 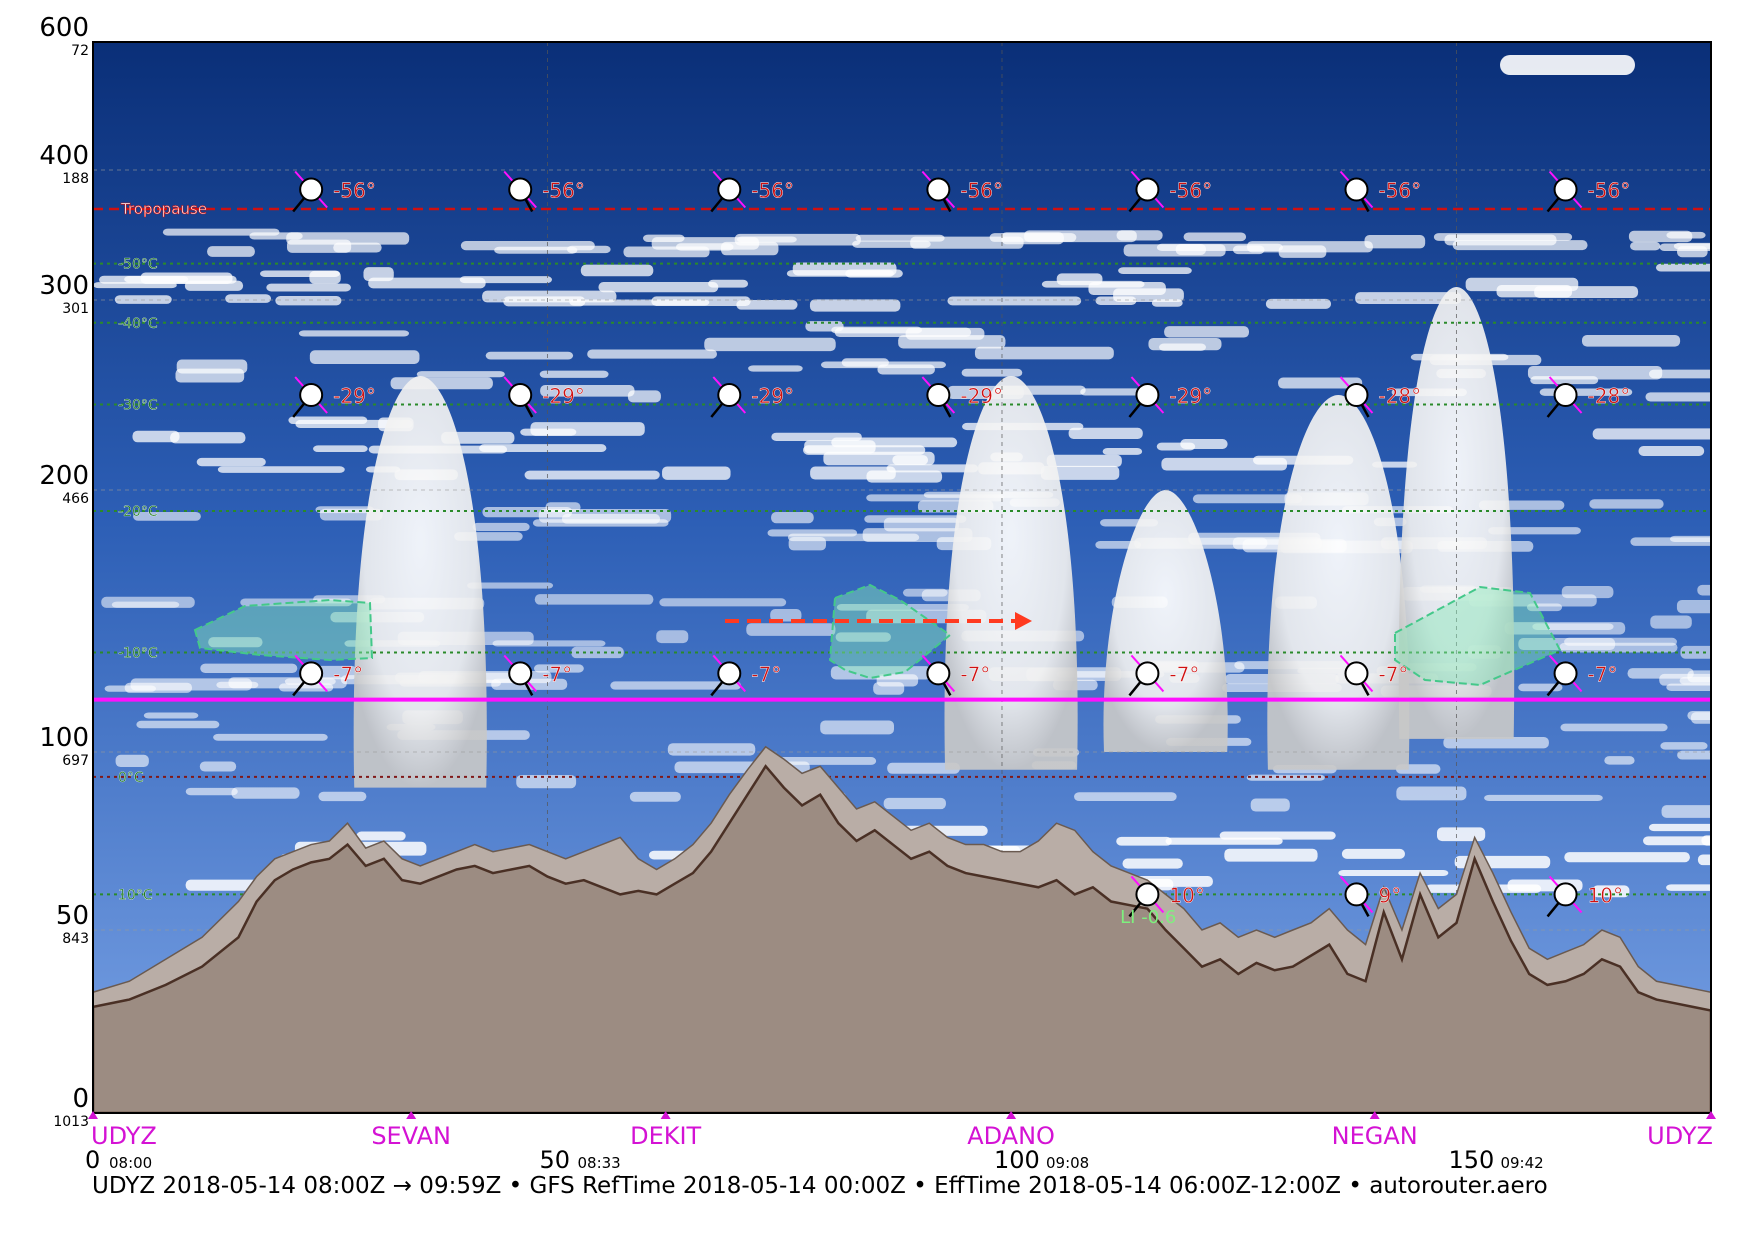 I want to click on x-tick-time: 08:00, so click(x=130, y=1162).